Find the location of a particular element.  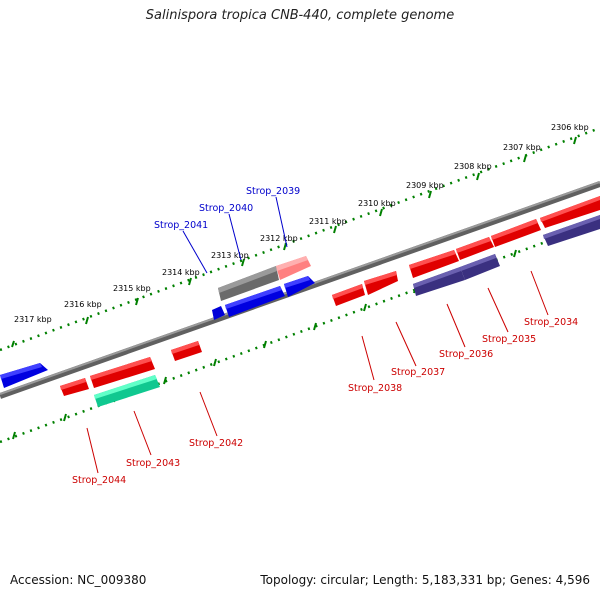

ruler-label: 2309 kbp is located at coordinates (425, 185).